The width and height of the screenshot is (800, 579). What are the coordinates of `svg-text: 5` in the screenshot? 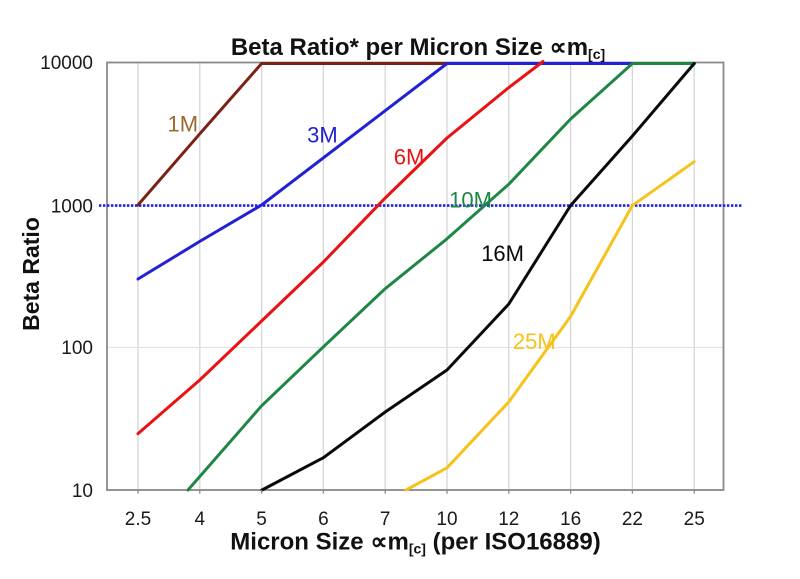 It's located at (261, 519).